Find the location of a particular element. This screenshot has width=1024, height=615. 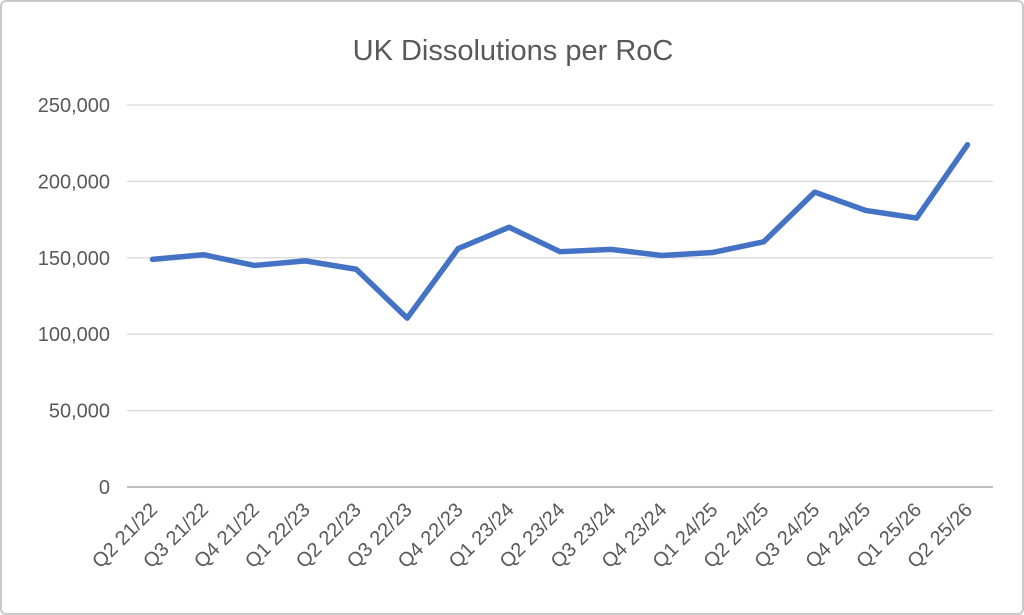

y-tick-label: 100,000 is located at coordinates (74, 335).